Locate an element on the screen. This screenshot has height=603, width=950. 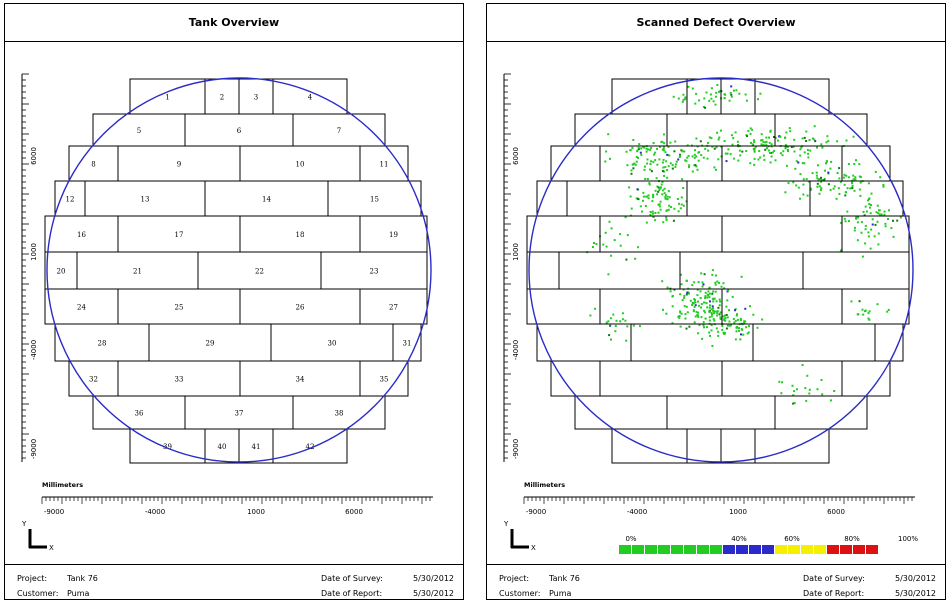
vertical-ruler-label: -4000 is located at coordinates (516, 350).